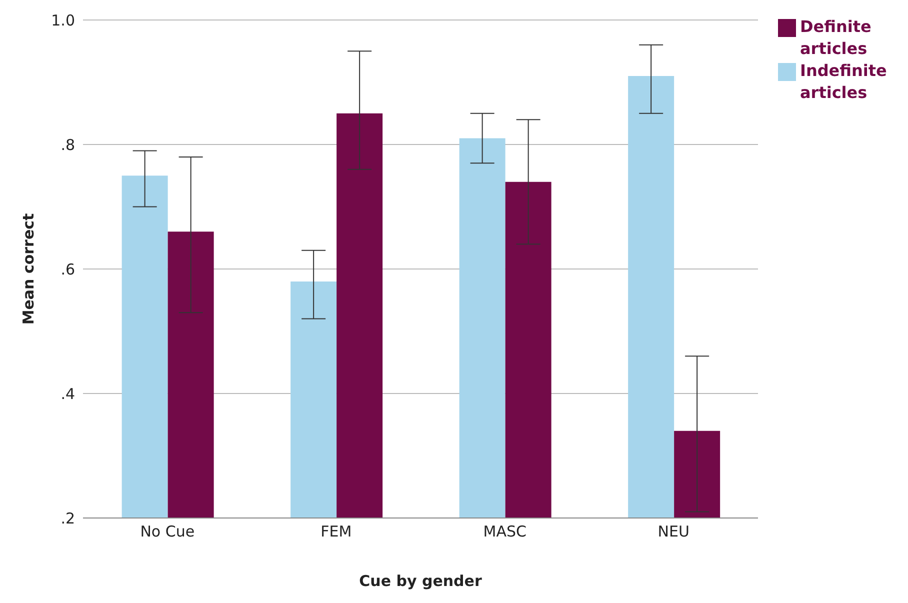 This screenshot has width=908, height=603. What do you see at coordinates (836, 38) in the screenshot?
I see `legend-label: Definite articles` at bounding box center [836, 38].